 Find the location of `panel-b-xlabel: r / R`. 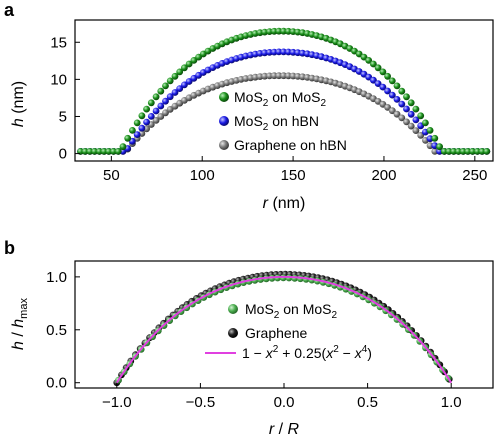

panel-b-xlabel: r / R is located at coordinates (284, 429).